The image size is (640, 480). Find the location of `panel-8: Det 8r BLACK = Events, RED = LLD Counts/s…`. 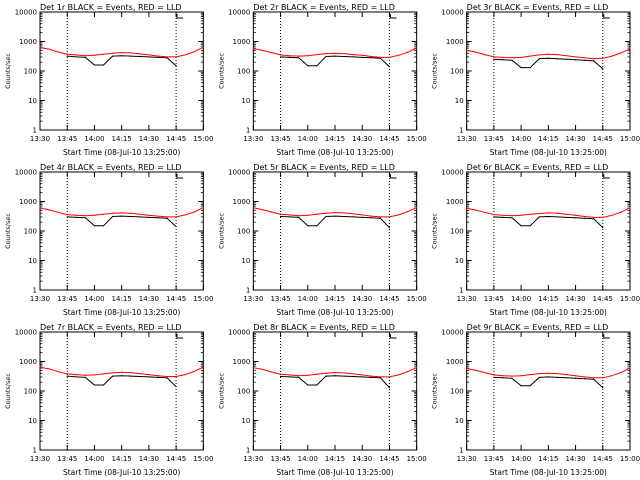

panel-8: Det 8r BLACK = Events, RED = LLD Counts/s… is located at coordinates (321, 400).